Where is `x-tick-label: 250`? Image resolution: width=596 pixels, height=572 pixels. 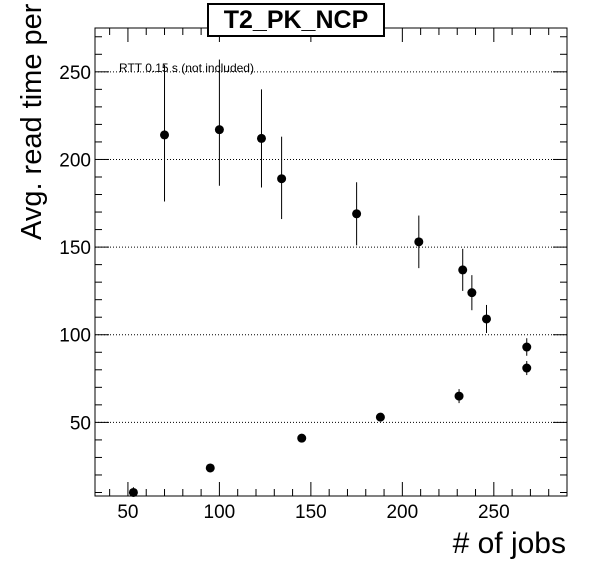
x-tick-label: 250 is located at coordinates (494, 512).